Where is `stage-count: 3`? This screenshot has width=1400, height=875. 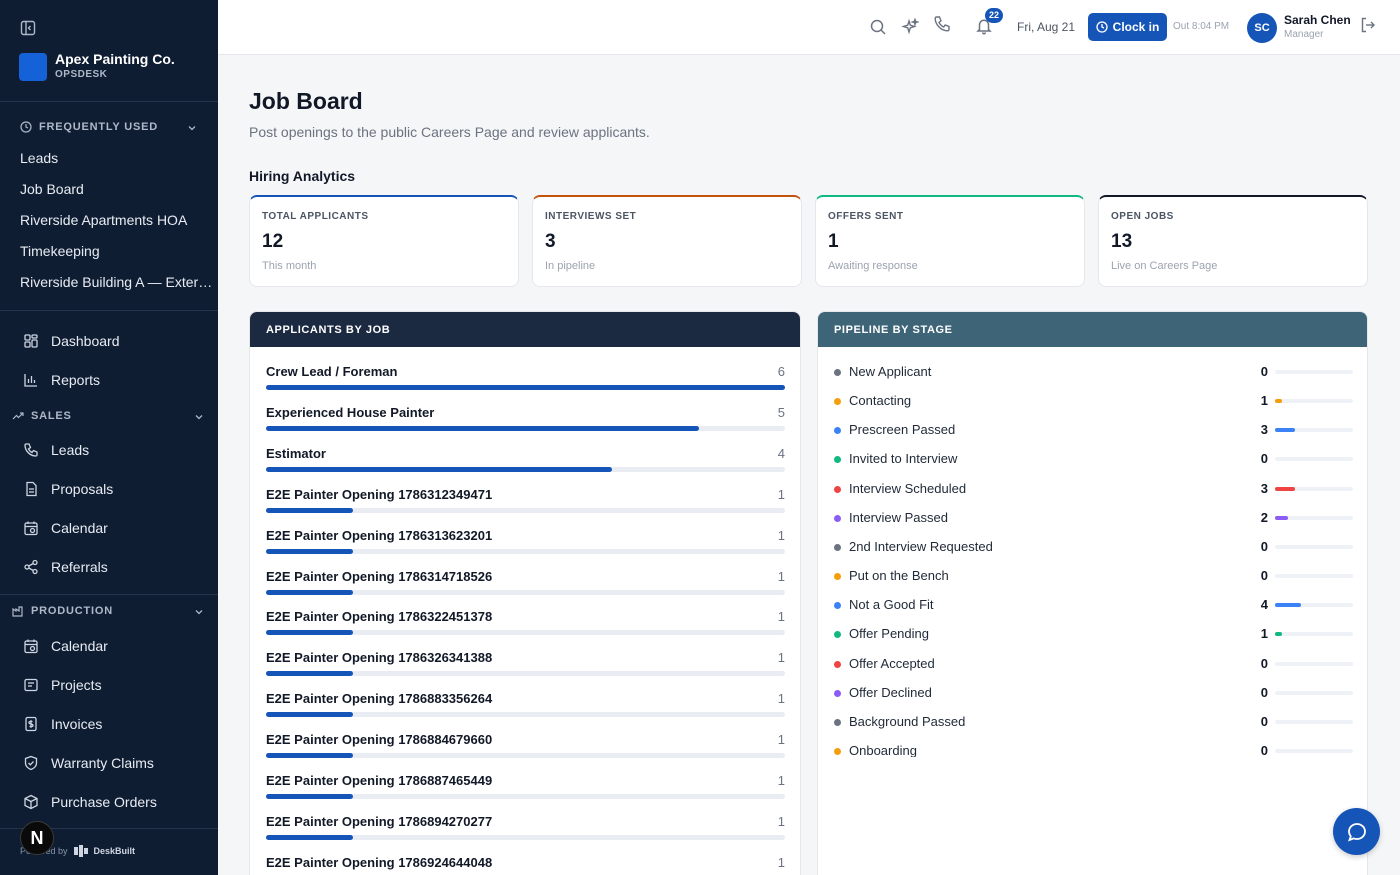 stage-count: 3 is located at coordinates (1264, 430).